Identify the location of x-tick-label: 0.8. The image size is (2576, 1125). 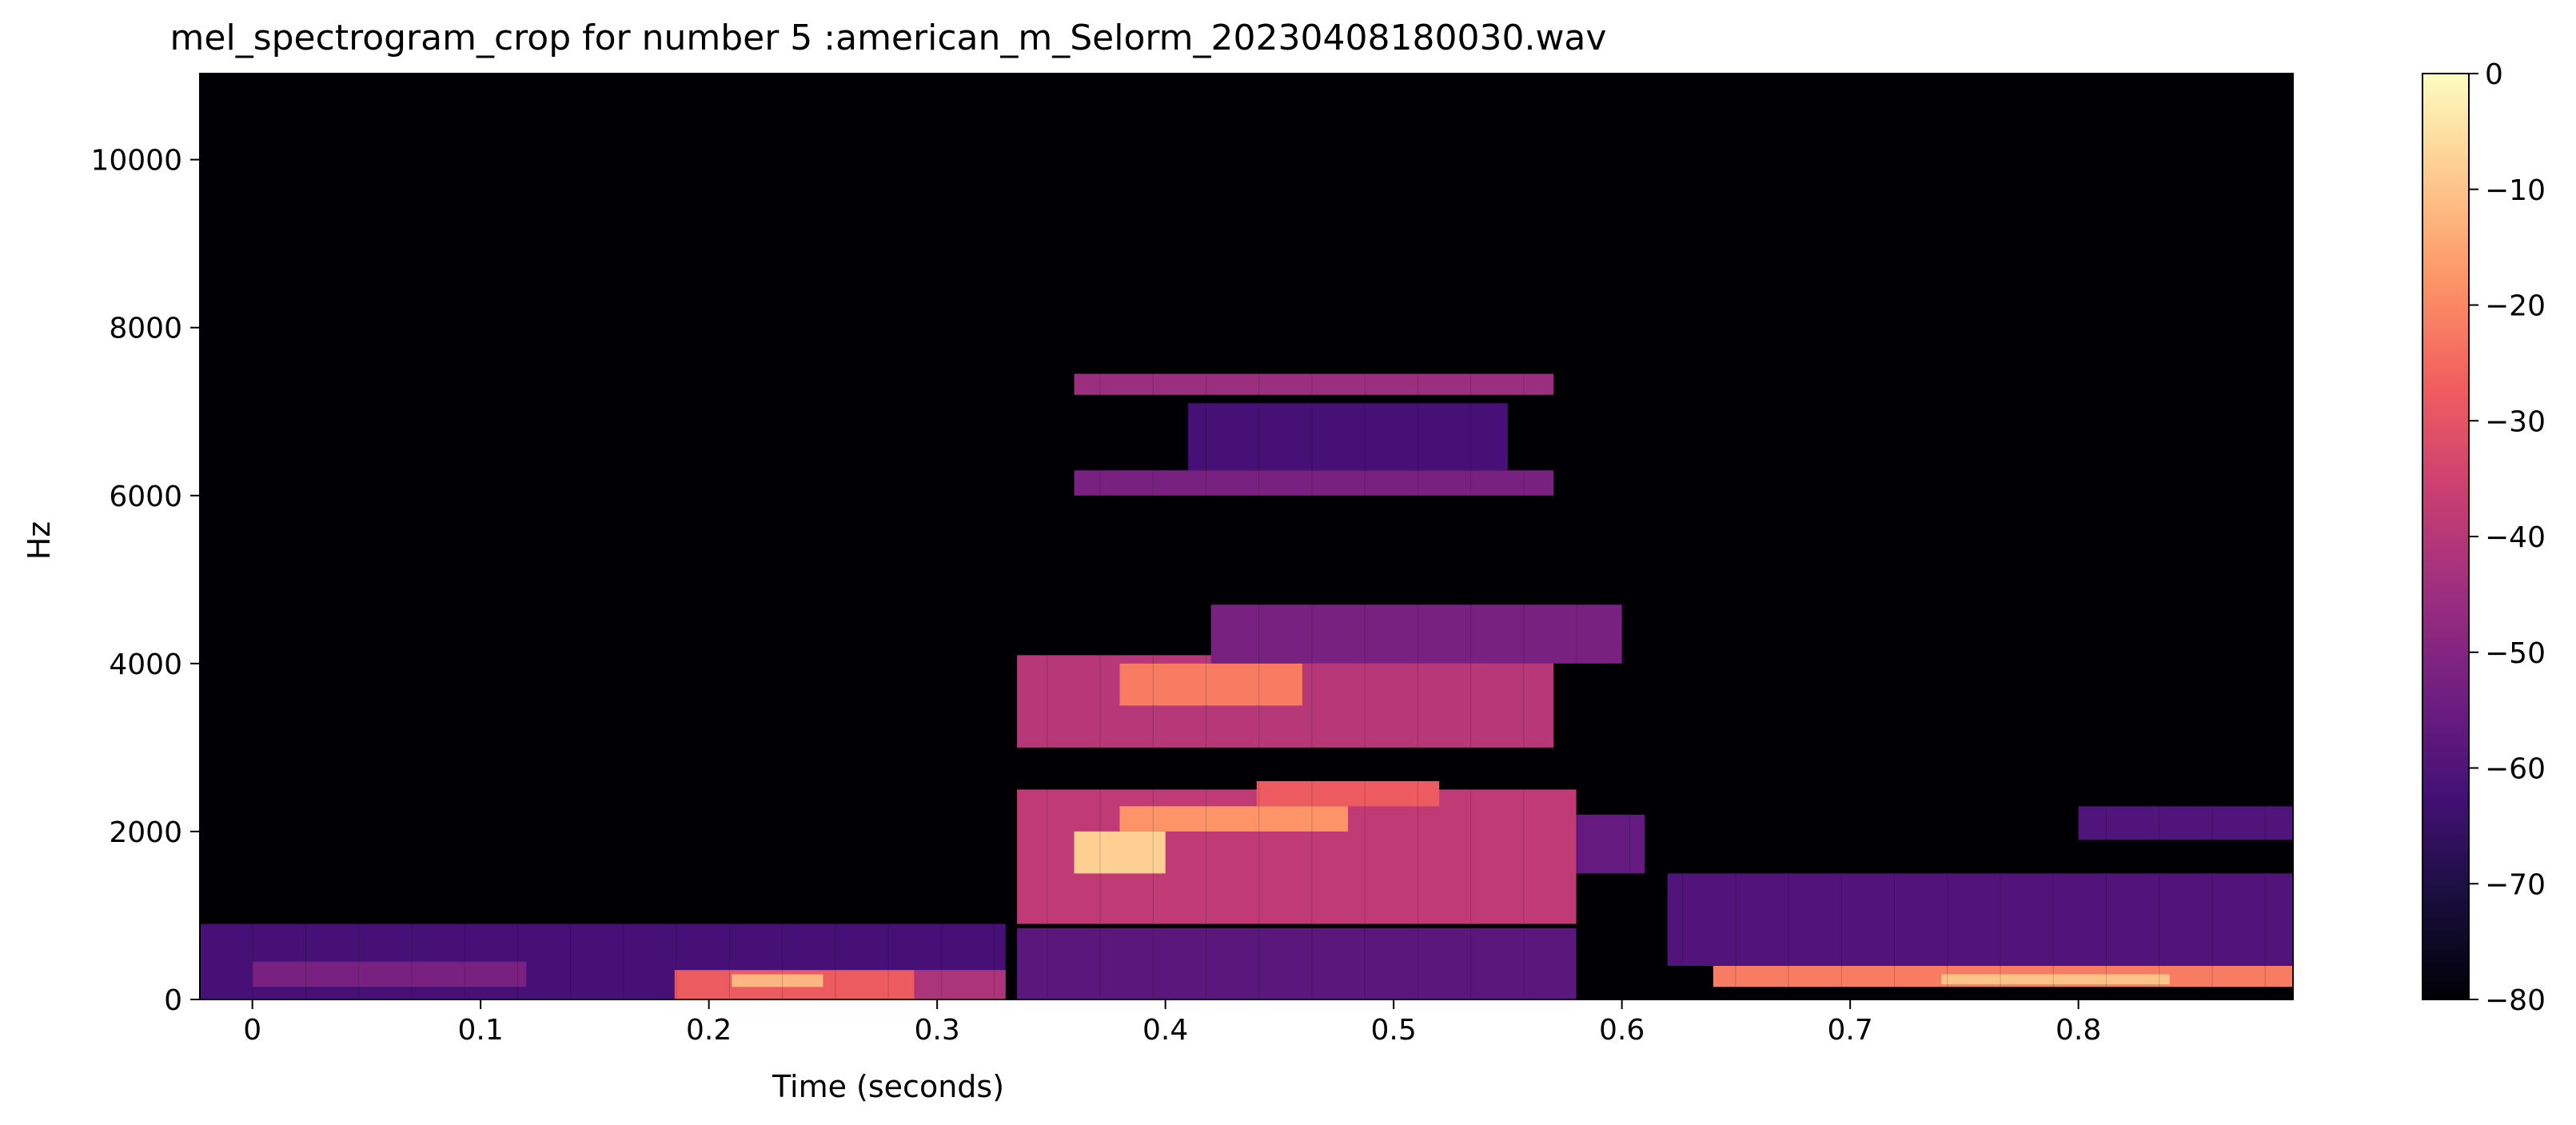
(2078, 1030).